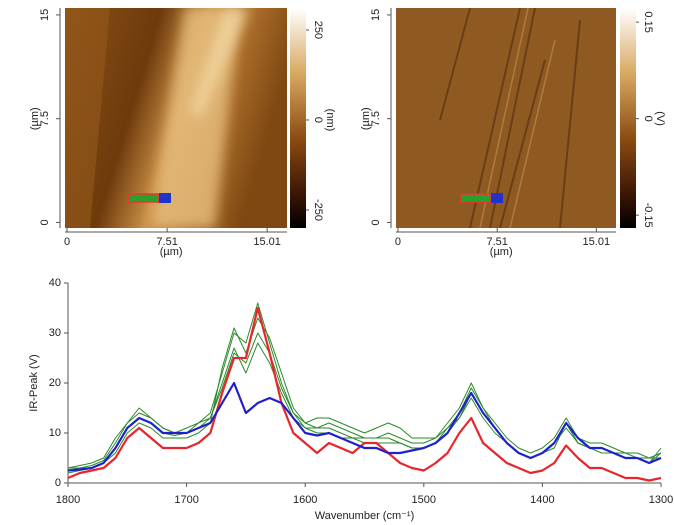  I want to click on colorbar-tick-label: -250, so click(318, 210).